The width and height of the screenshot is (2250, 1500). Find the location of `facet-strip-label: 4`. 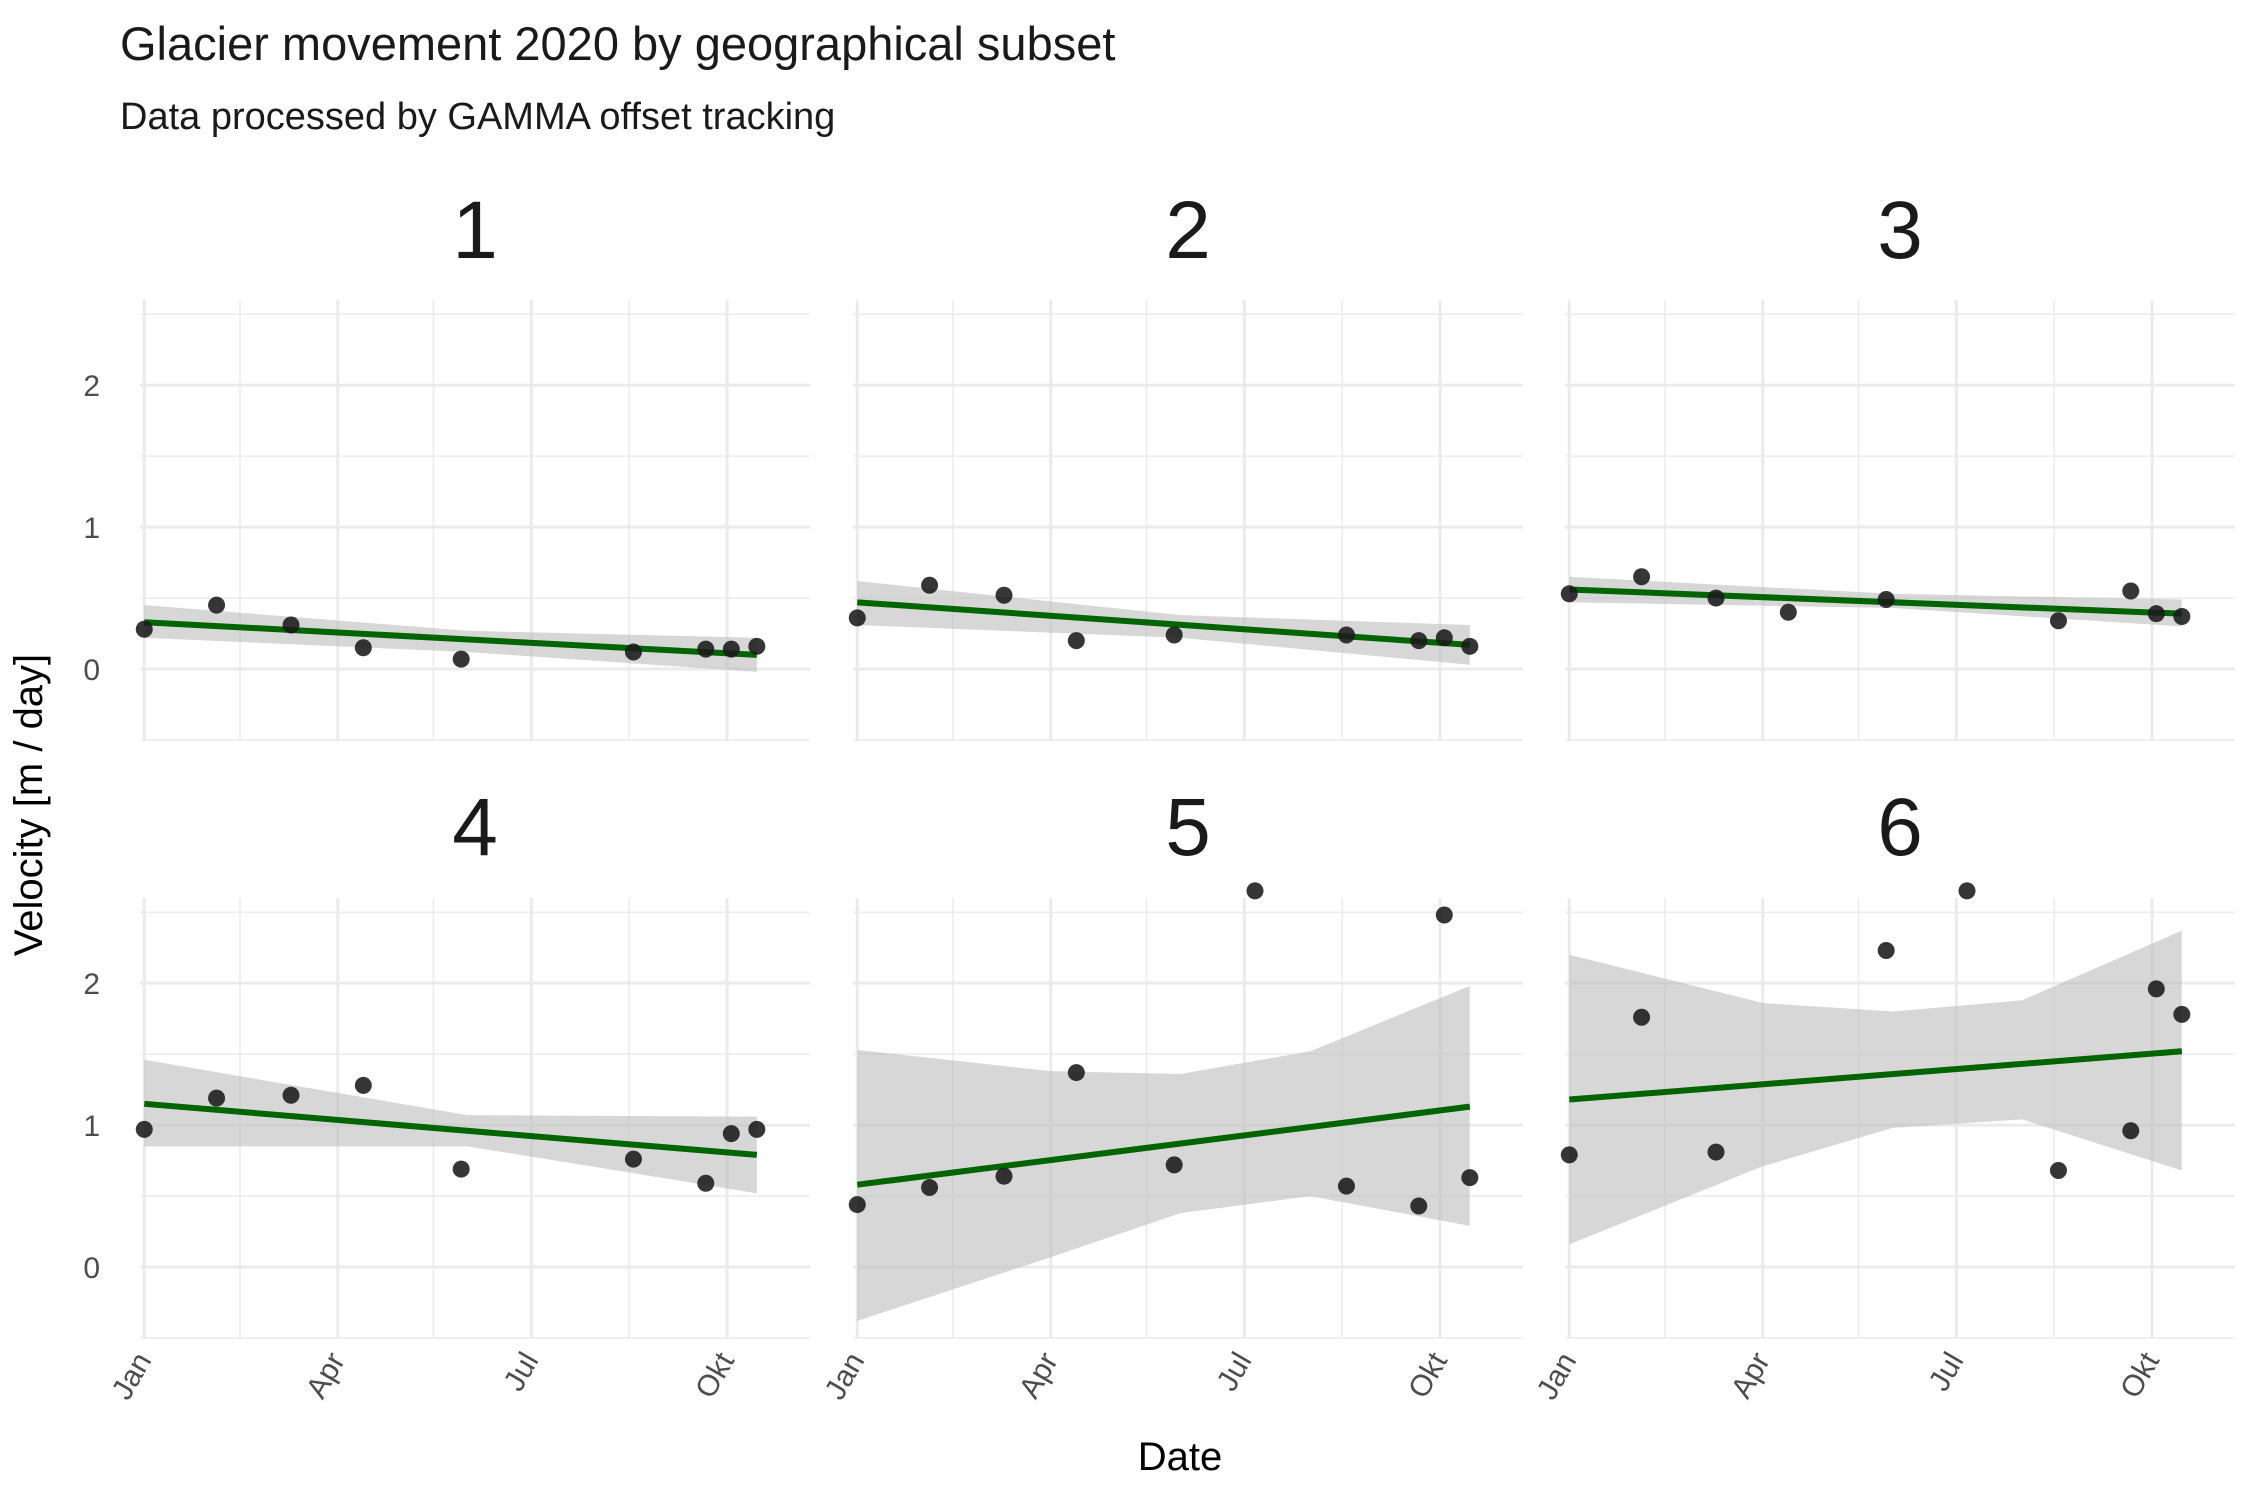

facet-strip-label: 4 is located at coordinates (475, 827).